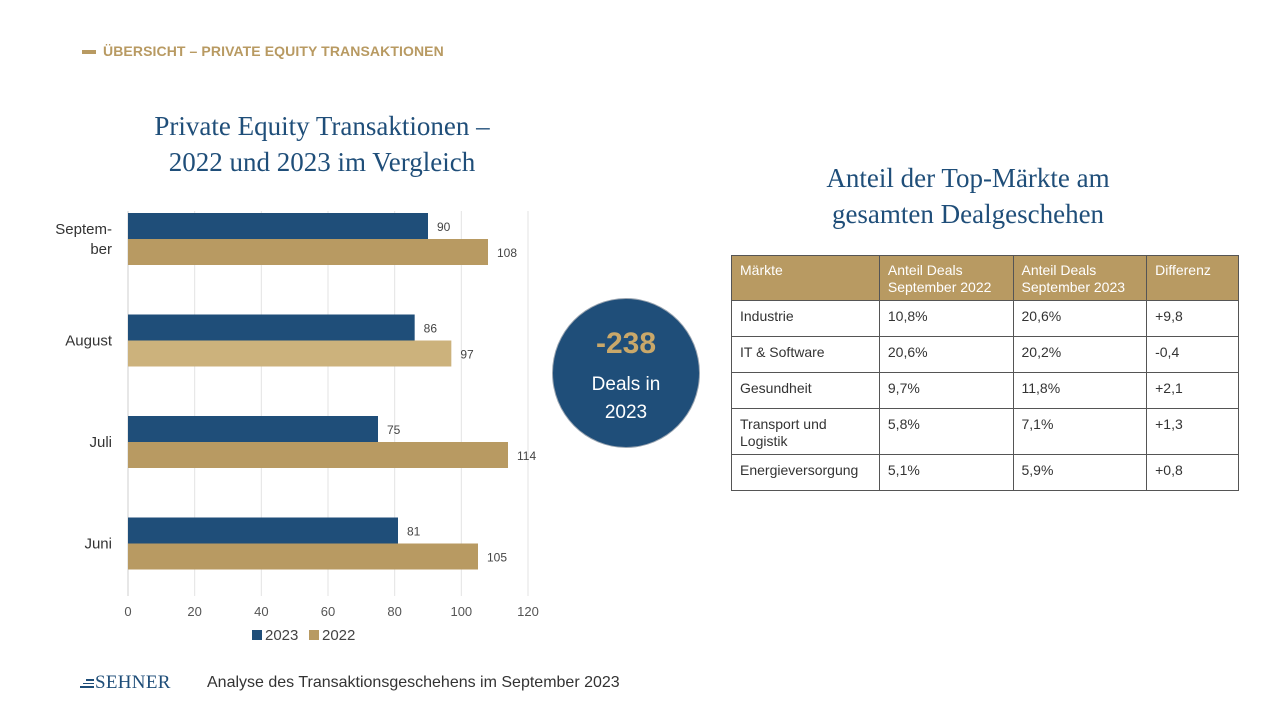 The width and height of the screenshot is (1280, 720). I want to click on data-label: 75, so click(394, 430).